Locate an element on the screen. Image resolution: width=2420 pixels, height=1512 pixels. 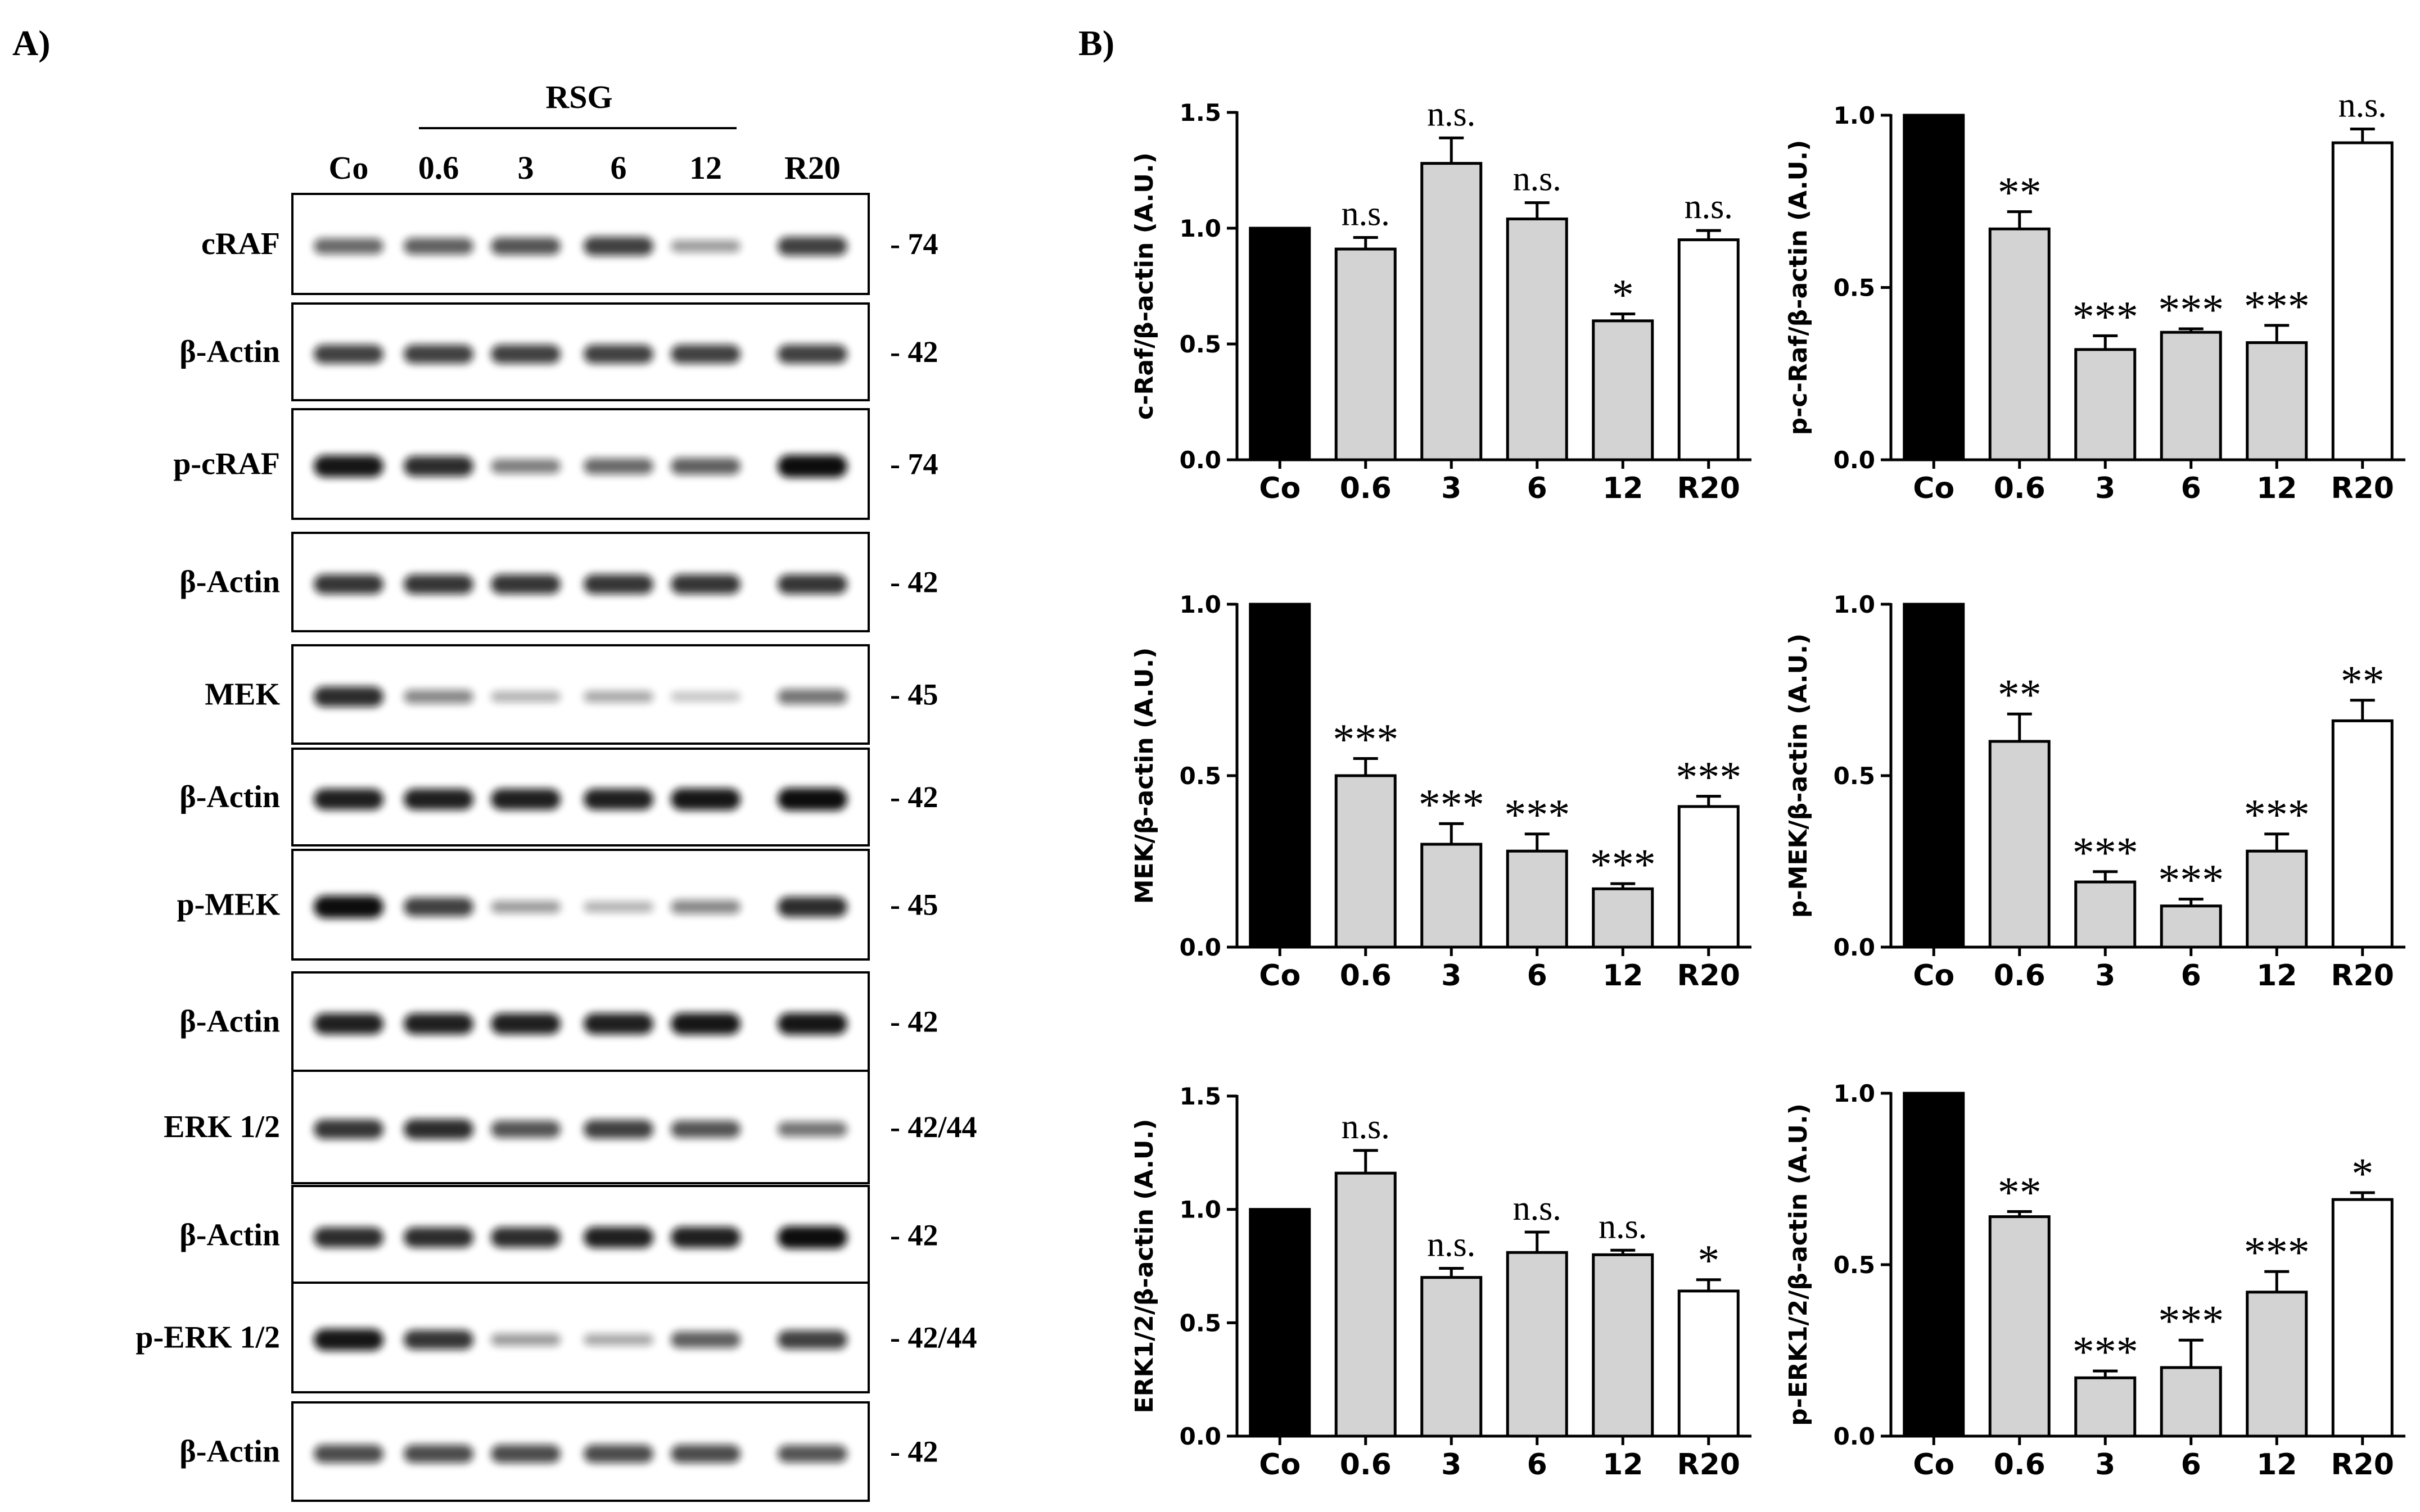
protein-label: p-cRAF is located at coordinates (226, 464).